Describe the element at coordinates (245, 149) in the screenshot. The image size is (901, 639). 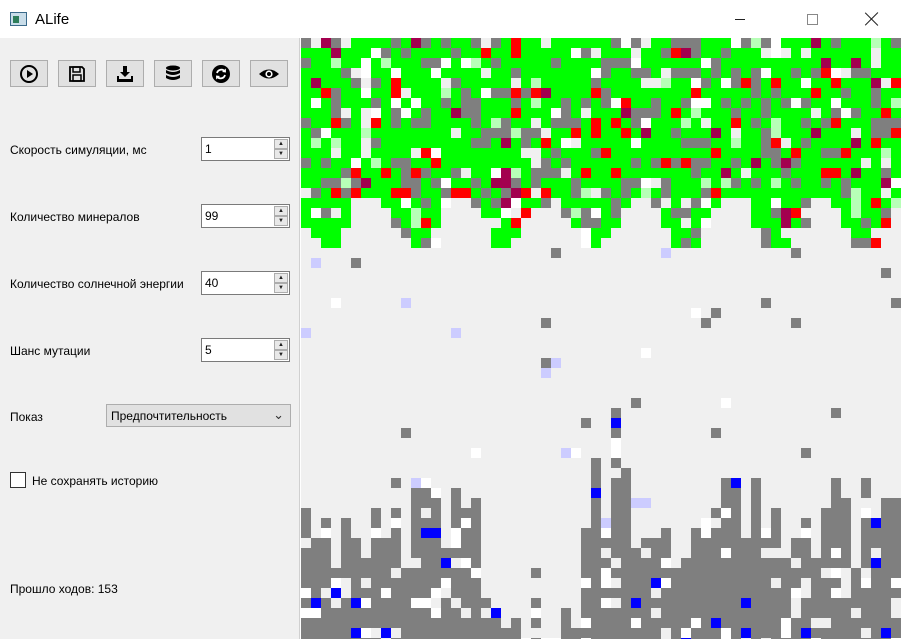
I see `speed-spinbox: 1 ▲ ▼` at that location.